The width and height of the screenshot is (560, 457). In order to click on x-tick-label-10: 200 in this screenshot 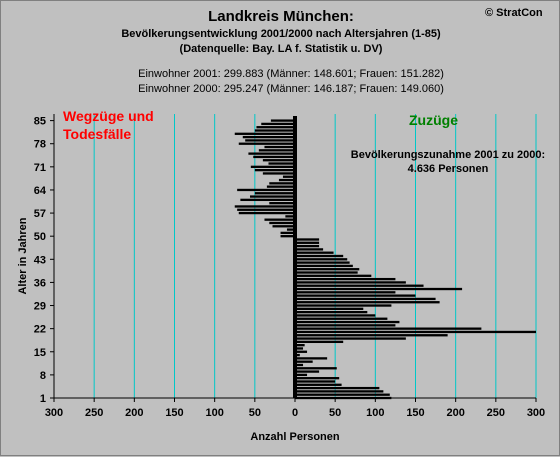, I will do `click(455, 413)`.